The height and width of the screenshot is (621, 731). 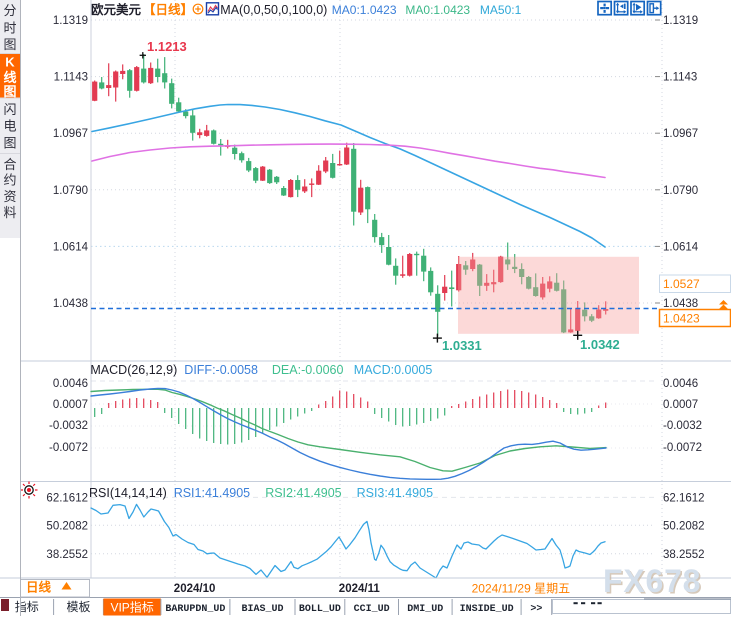 I want to click on svg-text: MACD:0.0005, so click(x=393, y=370).